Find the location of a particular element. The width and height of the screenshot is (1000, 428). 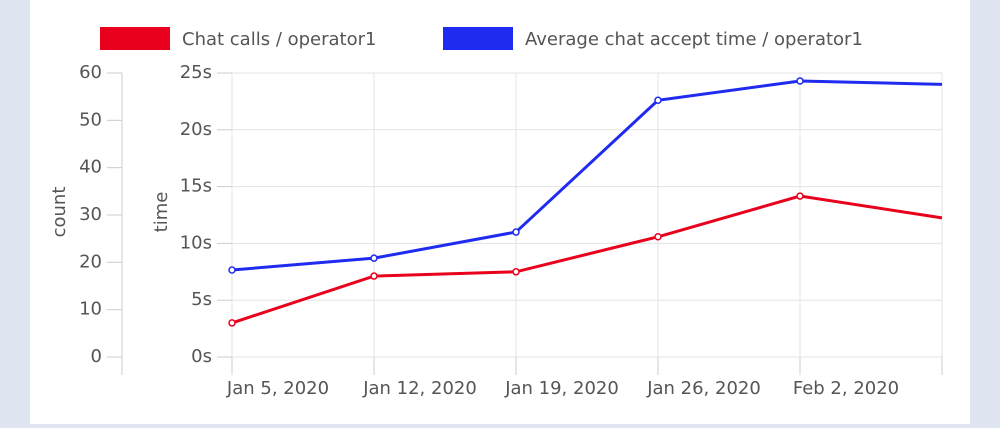

y-tick-label: 0 is located at coordinates (96, 356).